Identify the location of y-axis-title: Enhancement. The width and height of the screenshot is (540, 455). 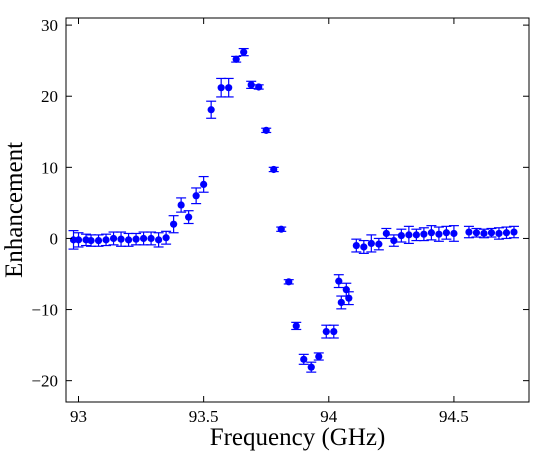
(14, 210).